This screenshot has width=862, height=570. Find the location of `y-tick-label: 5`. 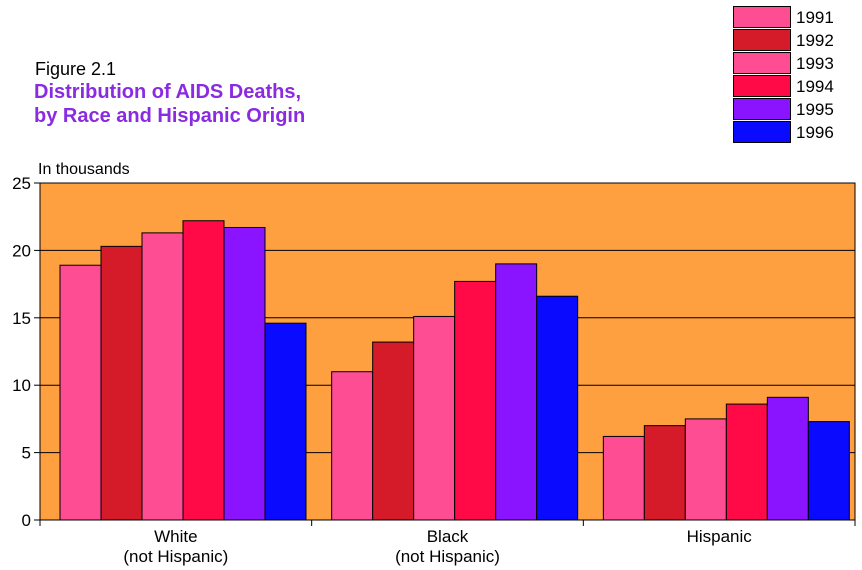

y-tick-label: 5 is located at coordinates (26, 453).